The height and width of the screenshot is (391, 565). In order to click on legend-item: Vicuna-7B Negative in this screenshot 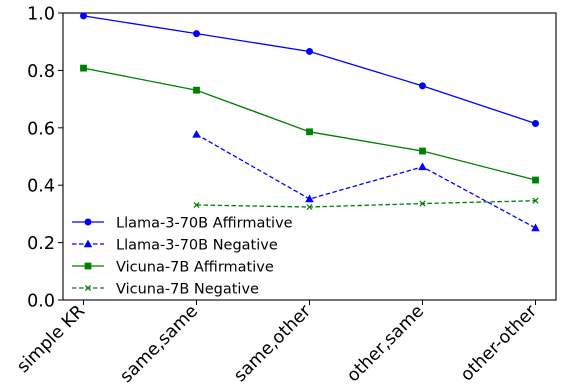, I will do `click(165, 290)`.